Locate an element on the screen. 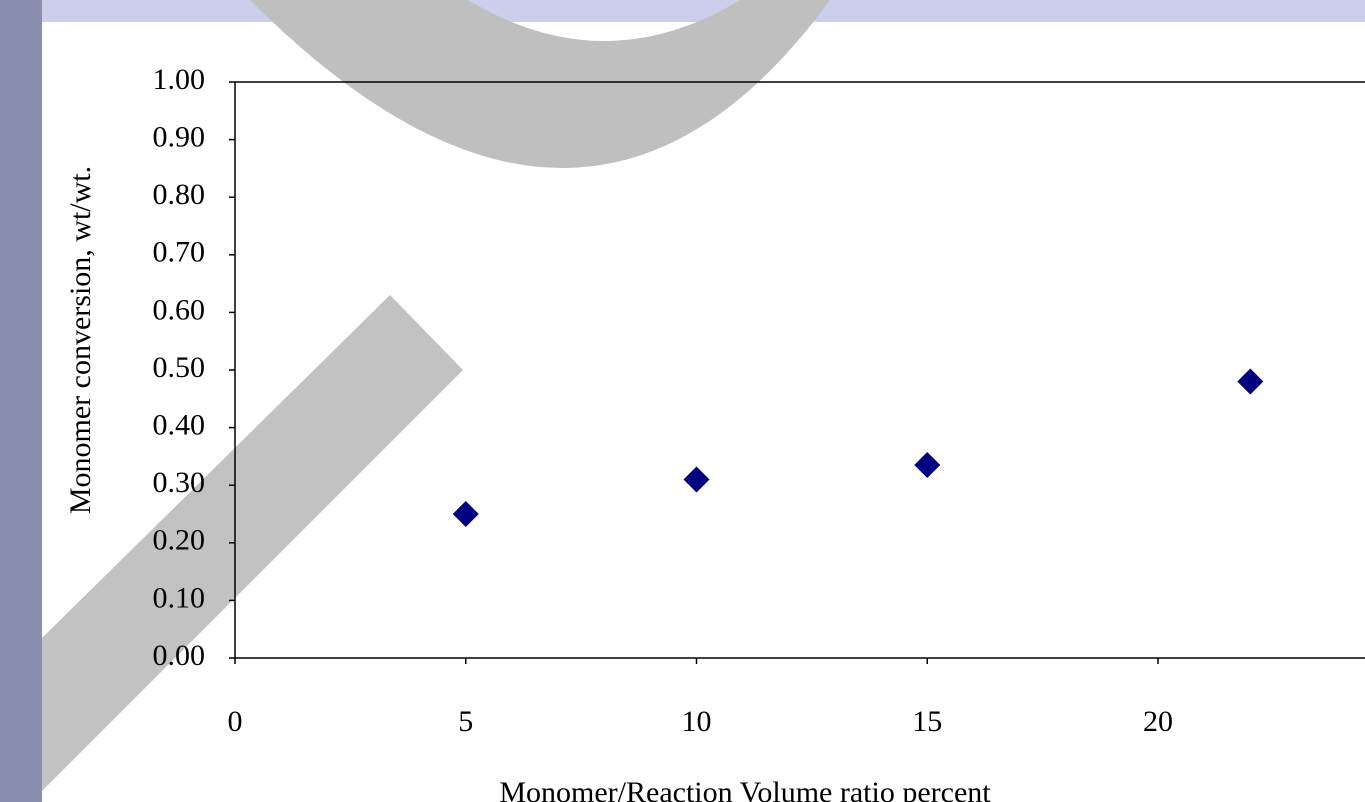 Image resolution: width=1365 pixels, height=802 pixels. x-axis-label: Monomer/Reaction Volume ratio percent is located at coordinates (745, 789).